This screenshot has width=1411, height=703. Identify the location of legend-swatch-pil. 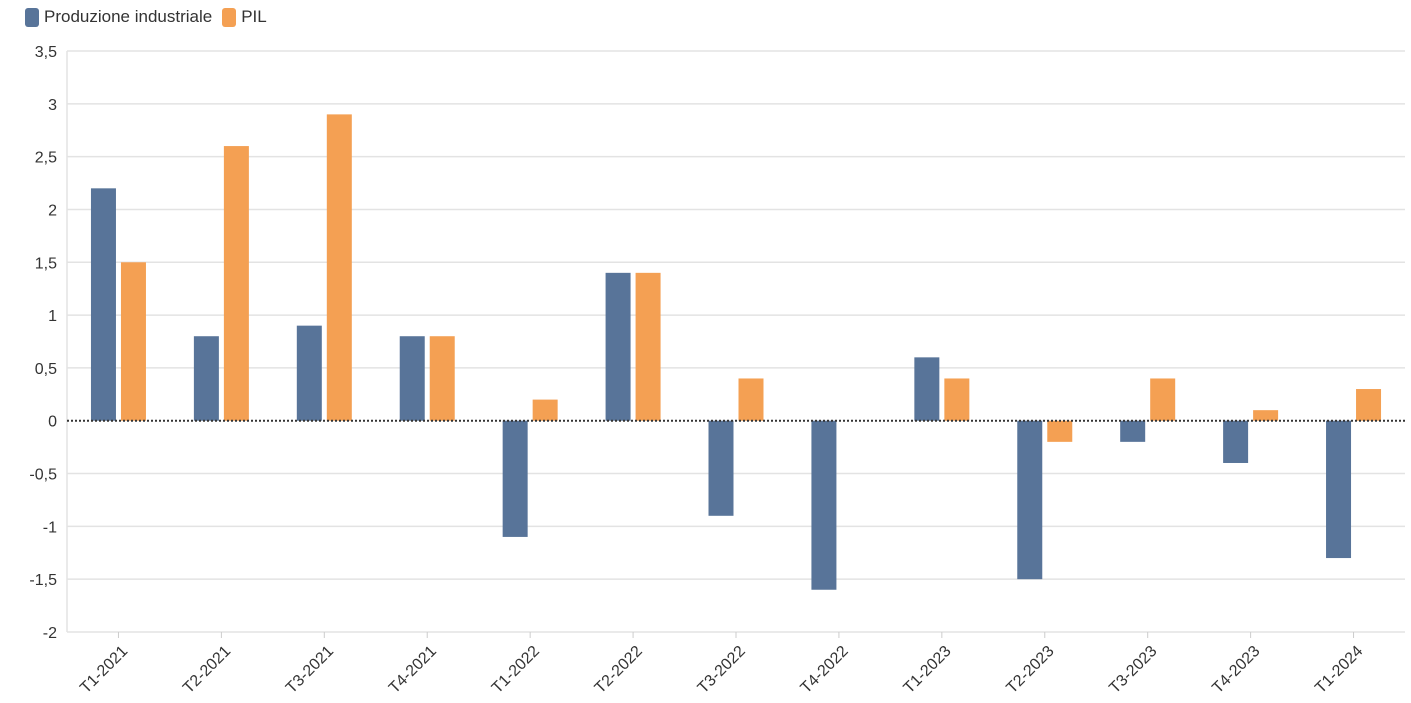
(229, 17).